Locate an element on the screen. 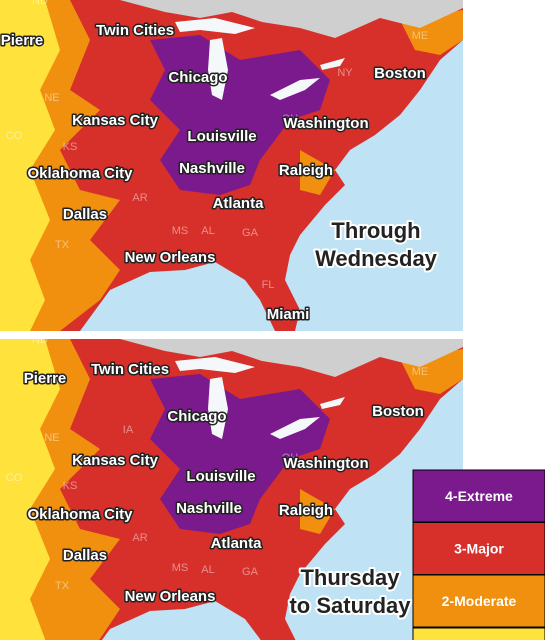 This screenshot has width=545, height=640. period-label: Thursday is located at coordinates (350, 577).